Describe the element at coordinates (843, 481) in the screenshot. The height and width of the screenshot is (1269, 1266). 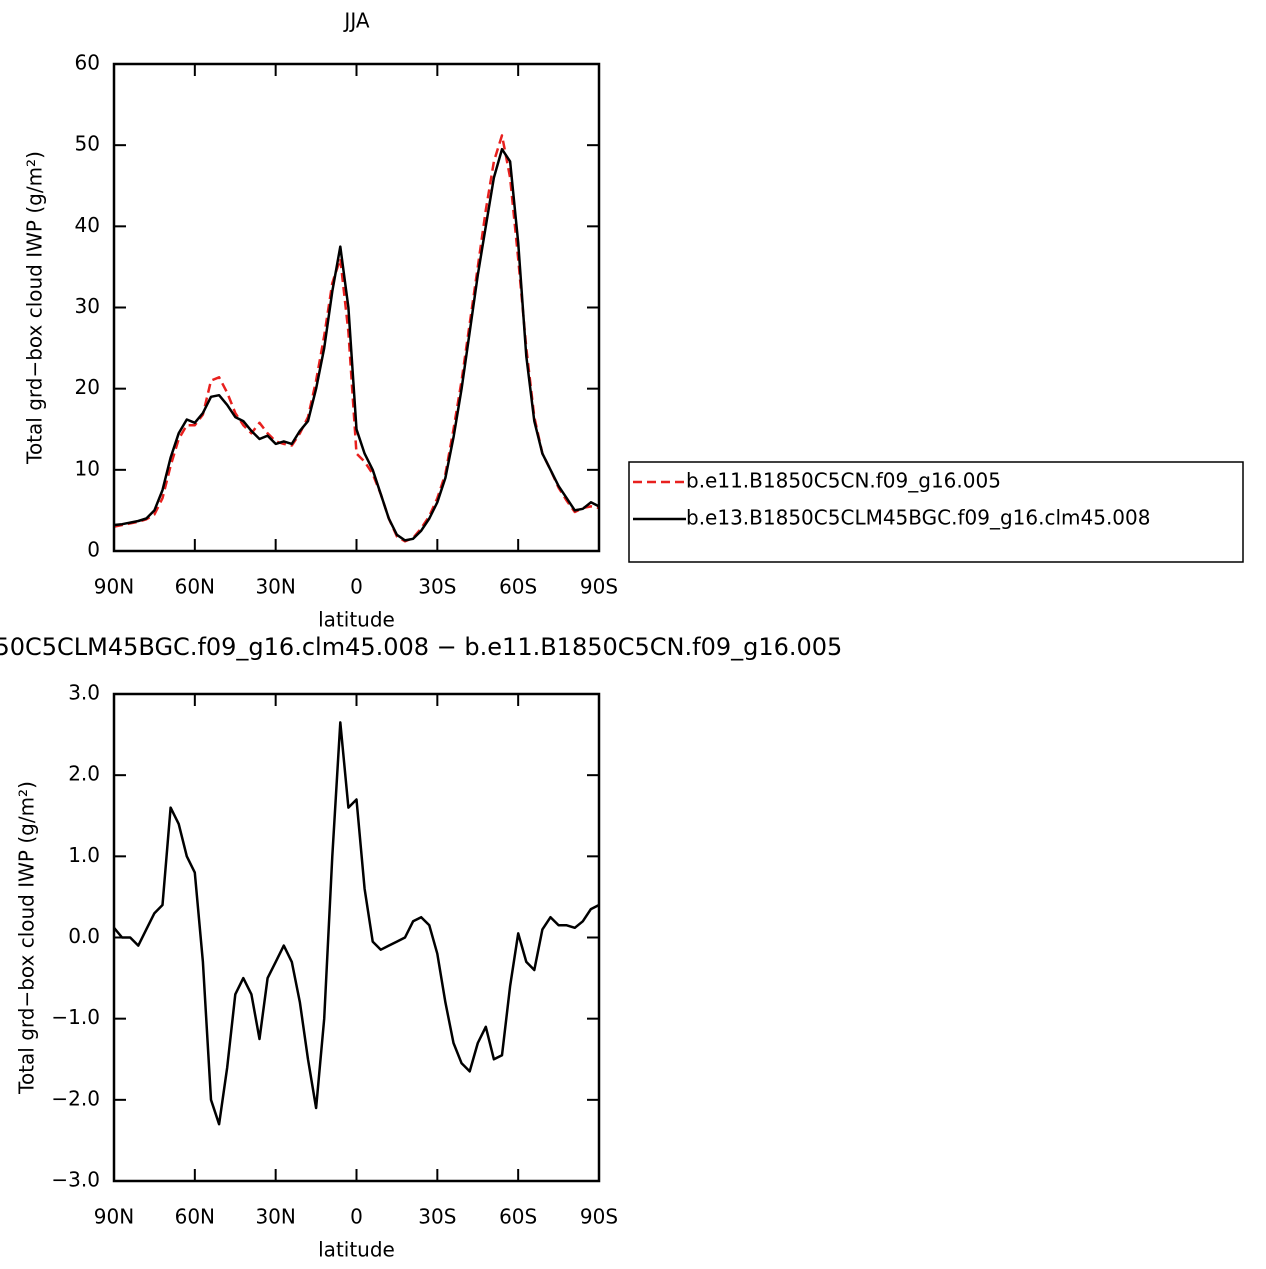
I see `legend-label: b.e11.B1850C5CN.f09_g16.005` at that location.